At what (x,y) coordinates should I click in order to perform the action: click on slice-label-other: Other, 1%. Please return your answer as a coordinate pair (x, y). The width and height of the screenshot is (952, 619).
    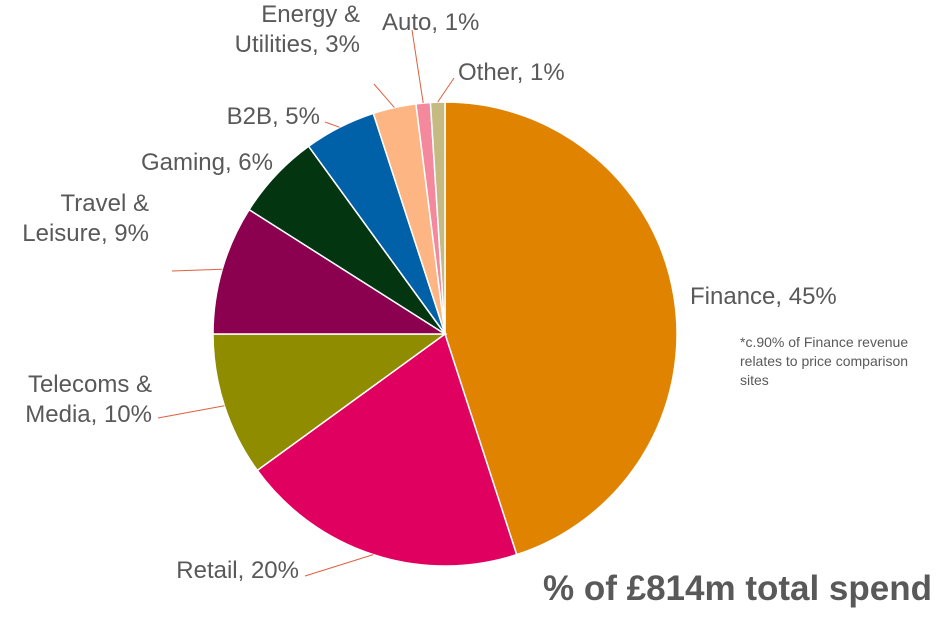
    Looking at the image, I should click on (511, 72).